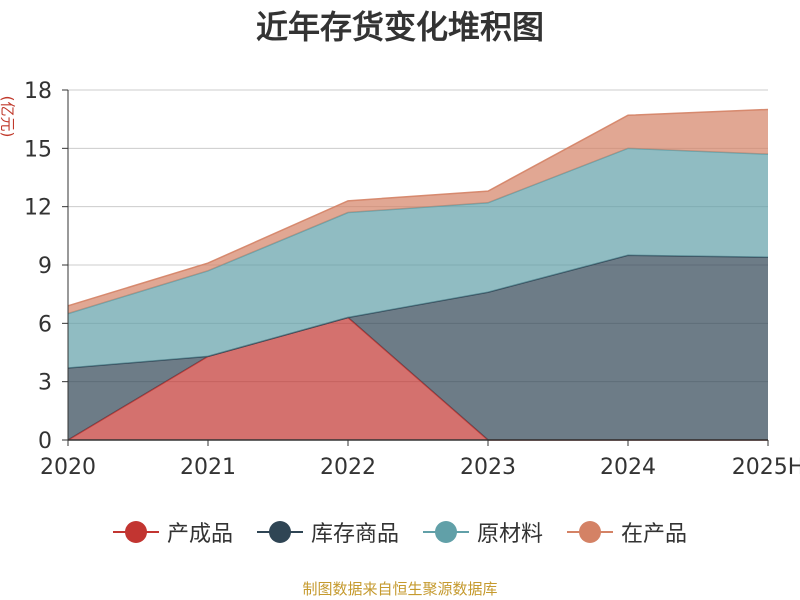 The width and height of the screenshot is (800, 600). What do you see at coordinates (348, 467) in the screenshot?
I see `x-tick-label: 2022` at bounding box center [348, 467].